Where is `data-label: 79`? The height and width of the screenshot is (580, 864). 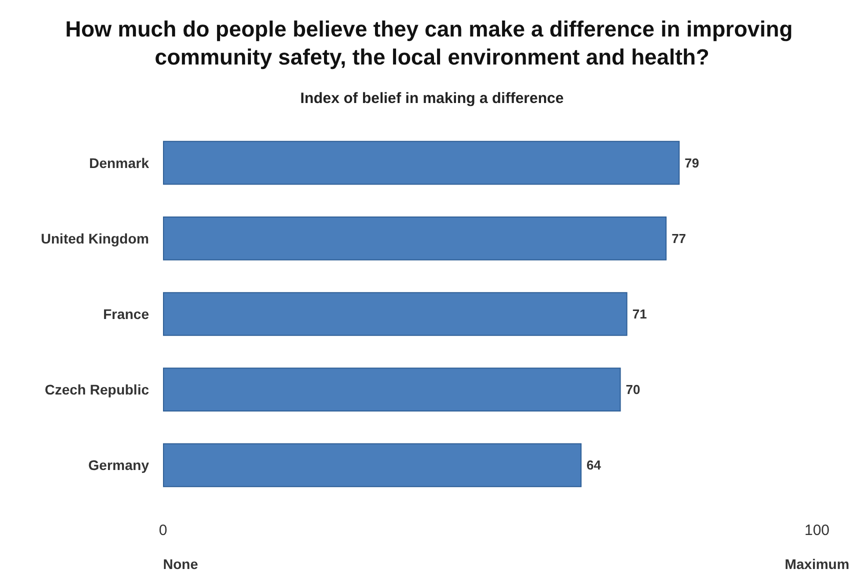
data-label: 79 is located at coordinates (692, 162).